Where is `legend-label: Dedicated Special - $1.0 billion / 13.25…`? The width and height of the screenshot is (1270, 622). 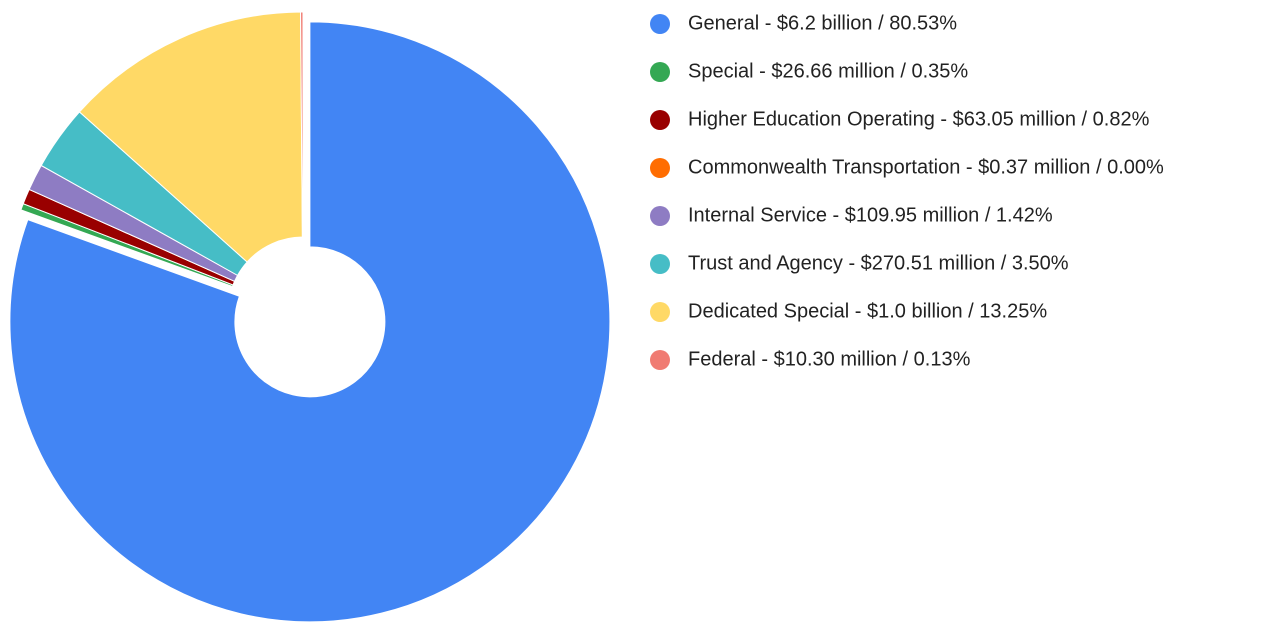
legend-label: Dedicated Special - $1.0 billion / 13.25… is located at coordinates (867, 311).